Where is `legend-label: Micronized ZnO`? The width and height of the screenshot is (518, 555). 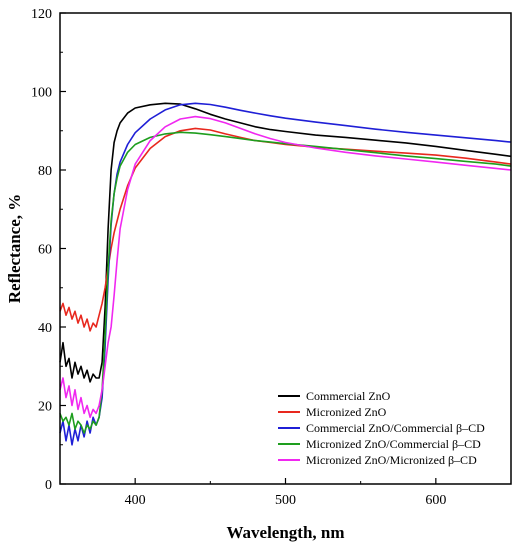 legend-label: Micronized ZnO is located at coordinates (346, 412).